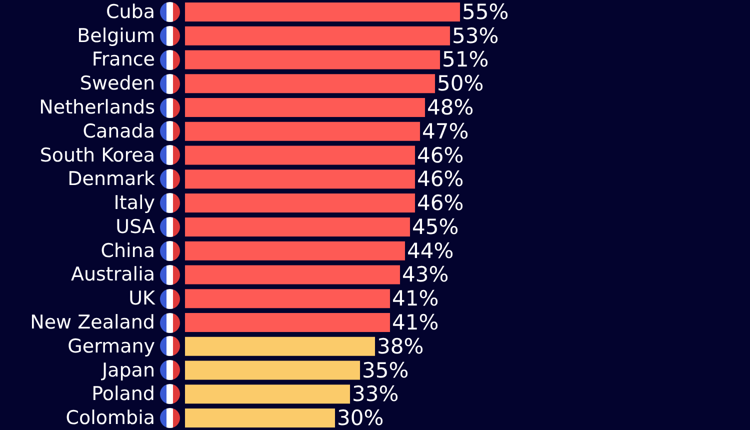 The width and height of the screenshot is (750, 430). What do you see at coordinates (118, 131) in the screenshot?
I see `y-tick-label: Canada` at bounding box center [118, 131].